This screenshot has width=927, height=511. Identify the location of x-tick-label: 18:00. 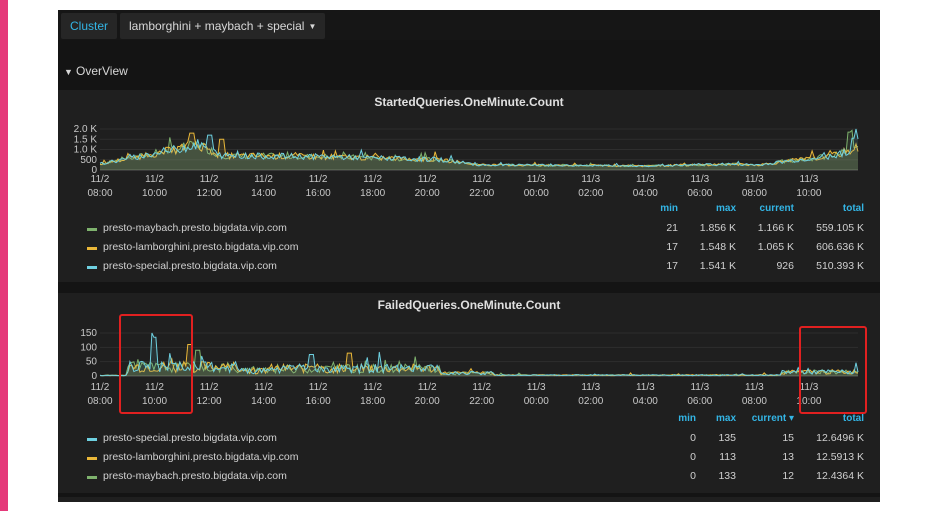
(372, 193).